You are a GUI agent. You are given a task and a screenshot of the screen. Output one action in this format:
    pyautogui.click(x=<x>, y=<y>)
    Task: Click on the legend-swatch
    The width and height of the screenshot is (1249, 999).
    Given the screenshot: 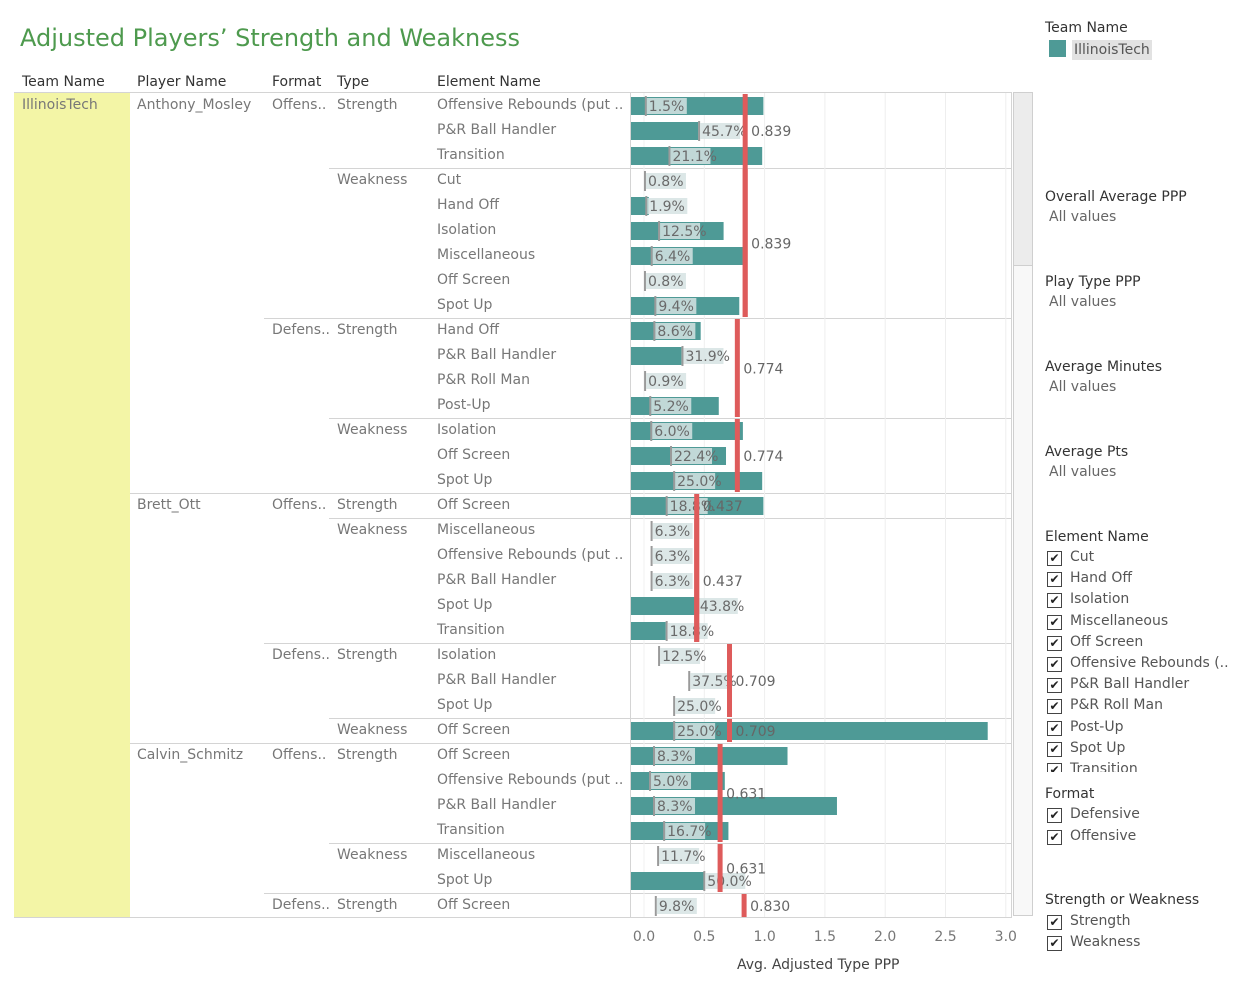 What is the action you would take?
    pyautogui.click(x=1057, y=48)
    